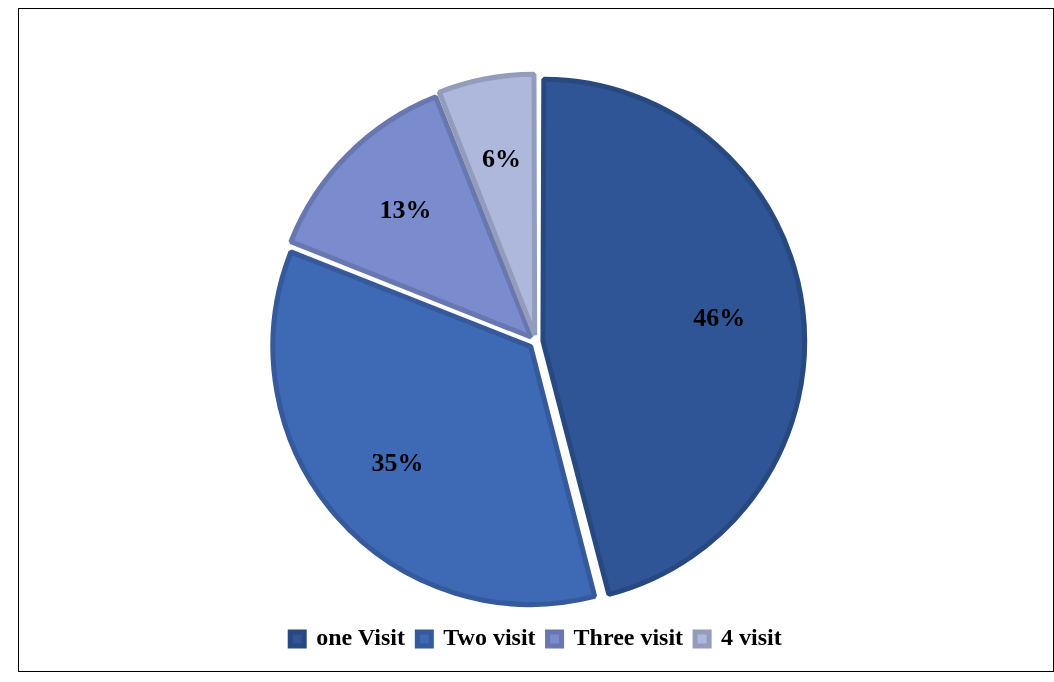  What do you see at coordinates (405, 210) in the screenshot?
I see `data-label: 13%` at bounding box center [405, 210].